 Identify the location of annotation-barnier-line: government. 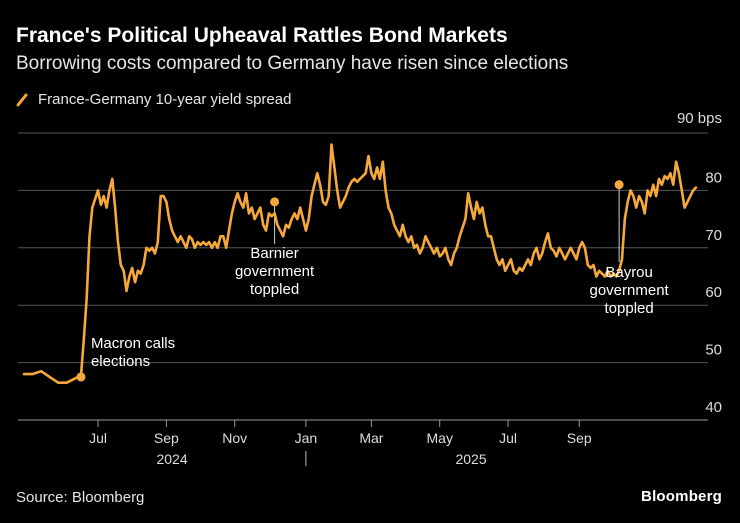
(275, 271).